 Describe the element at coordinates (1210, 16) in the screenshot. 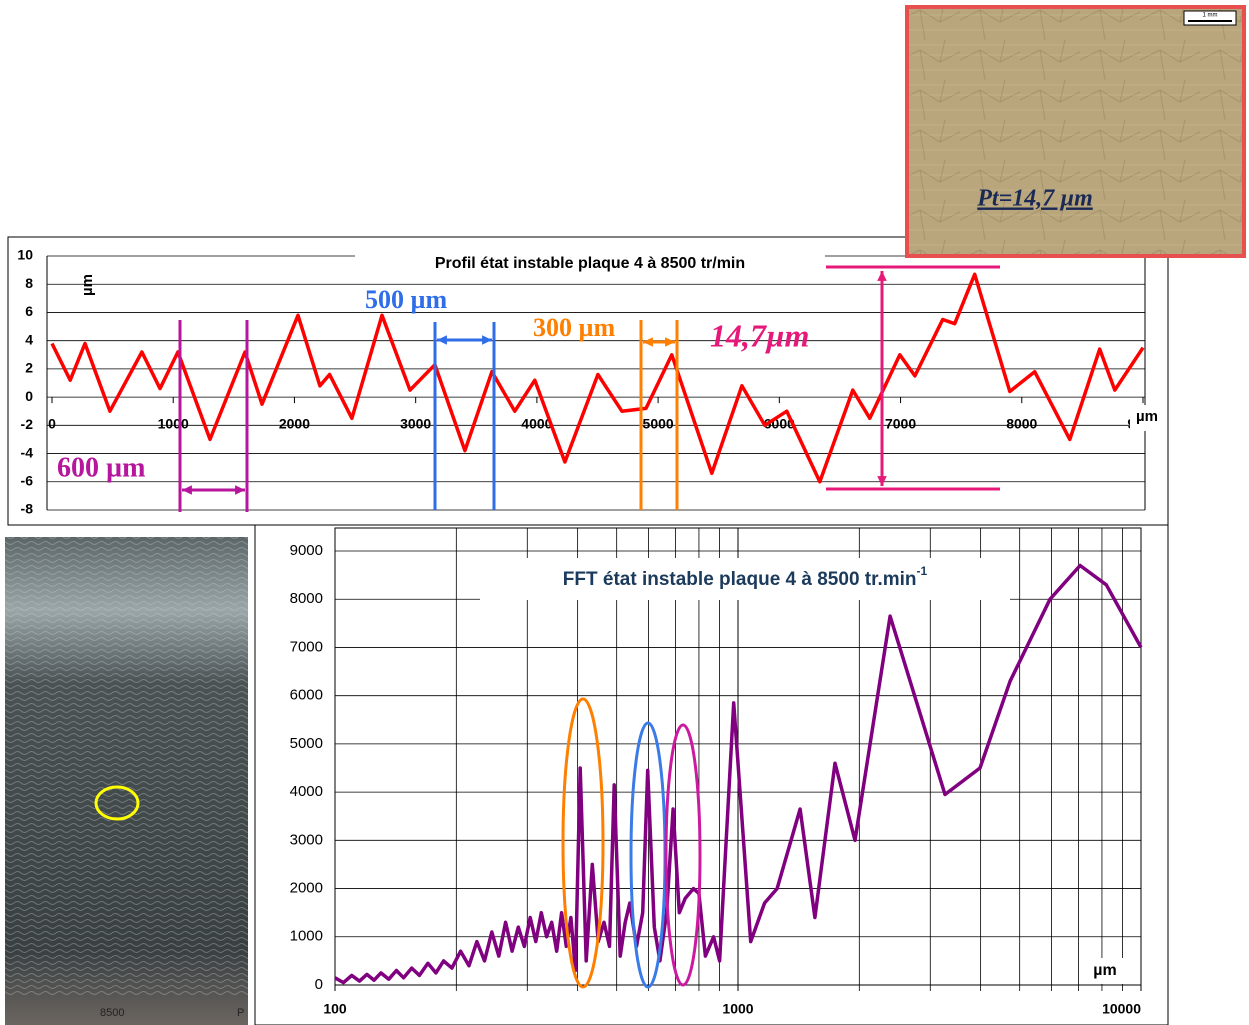

I see `scale-label: 1 mm` at that location.